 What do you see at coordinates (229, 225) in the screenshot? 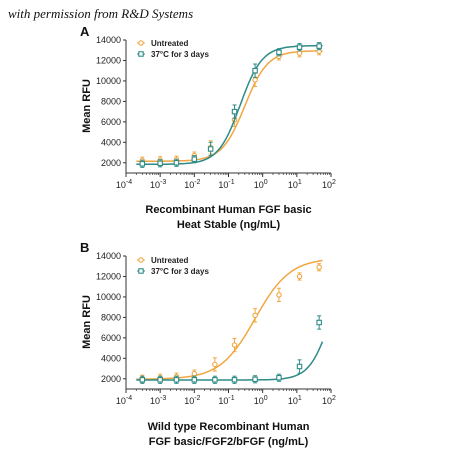
I see `x-axis-title-line: Heat Stable (ng/mL)` at bounding box center [229, 225].